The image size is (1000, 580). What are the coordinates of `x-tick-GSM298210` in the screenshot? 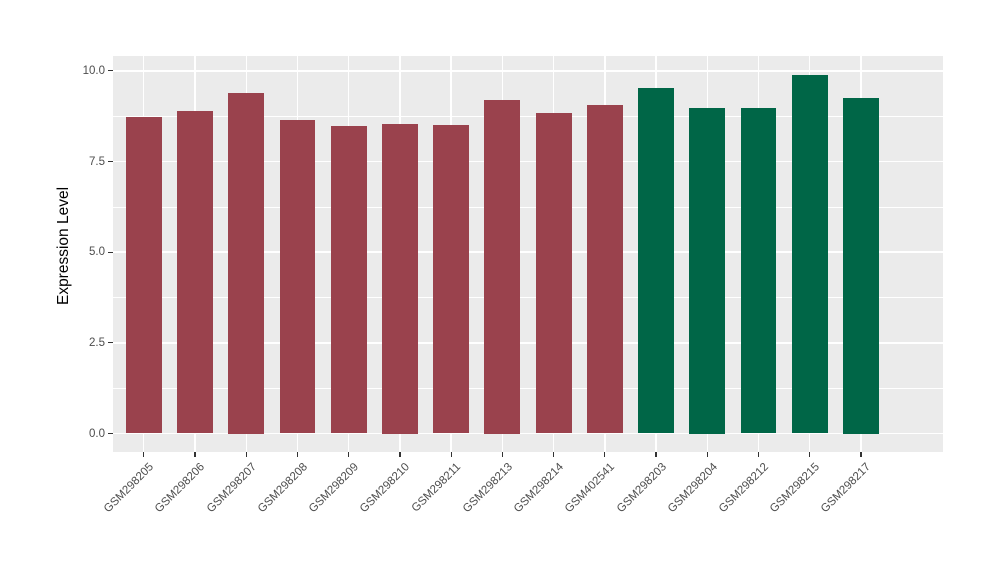 It's located at (400, 454).